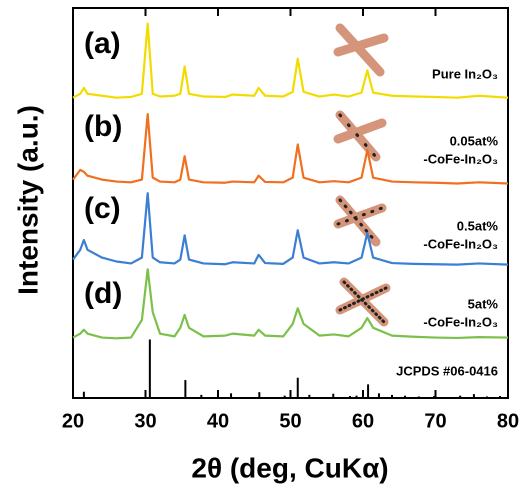 This screenshot has height=486, width=526. I want to click on x-tick-label: 80, so click(508, 421).